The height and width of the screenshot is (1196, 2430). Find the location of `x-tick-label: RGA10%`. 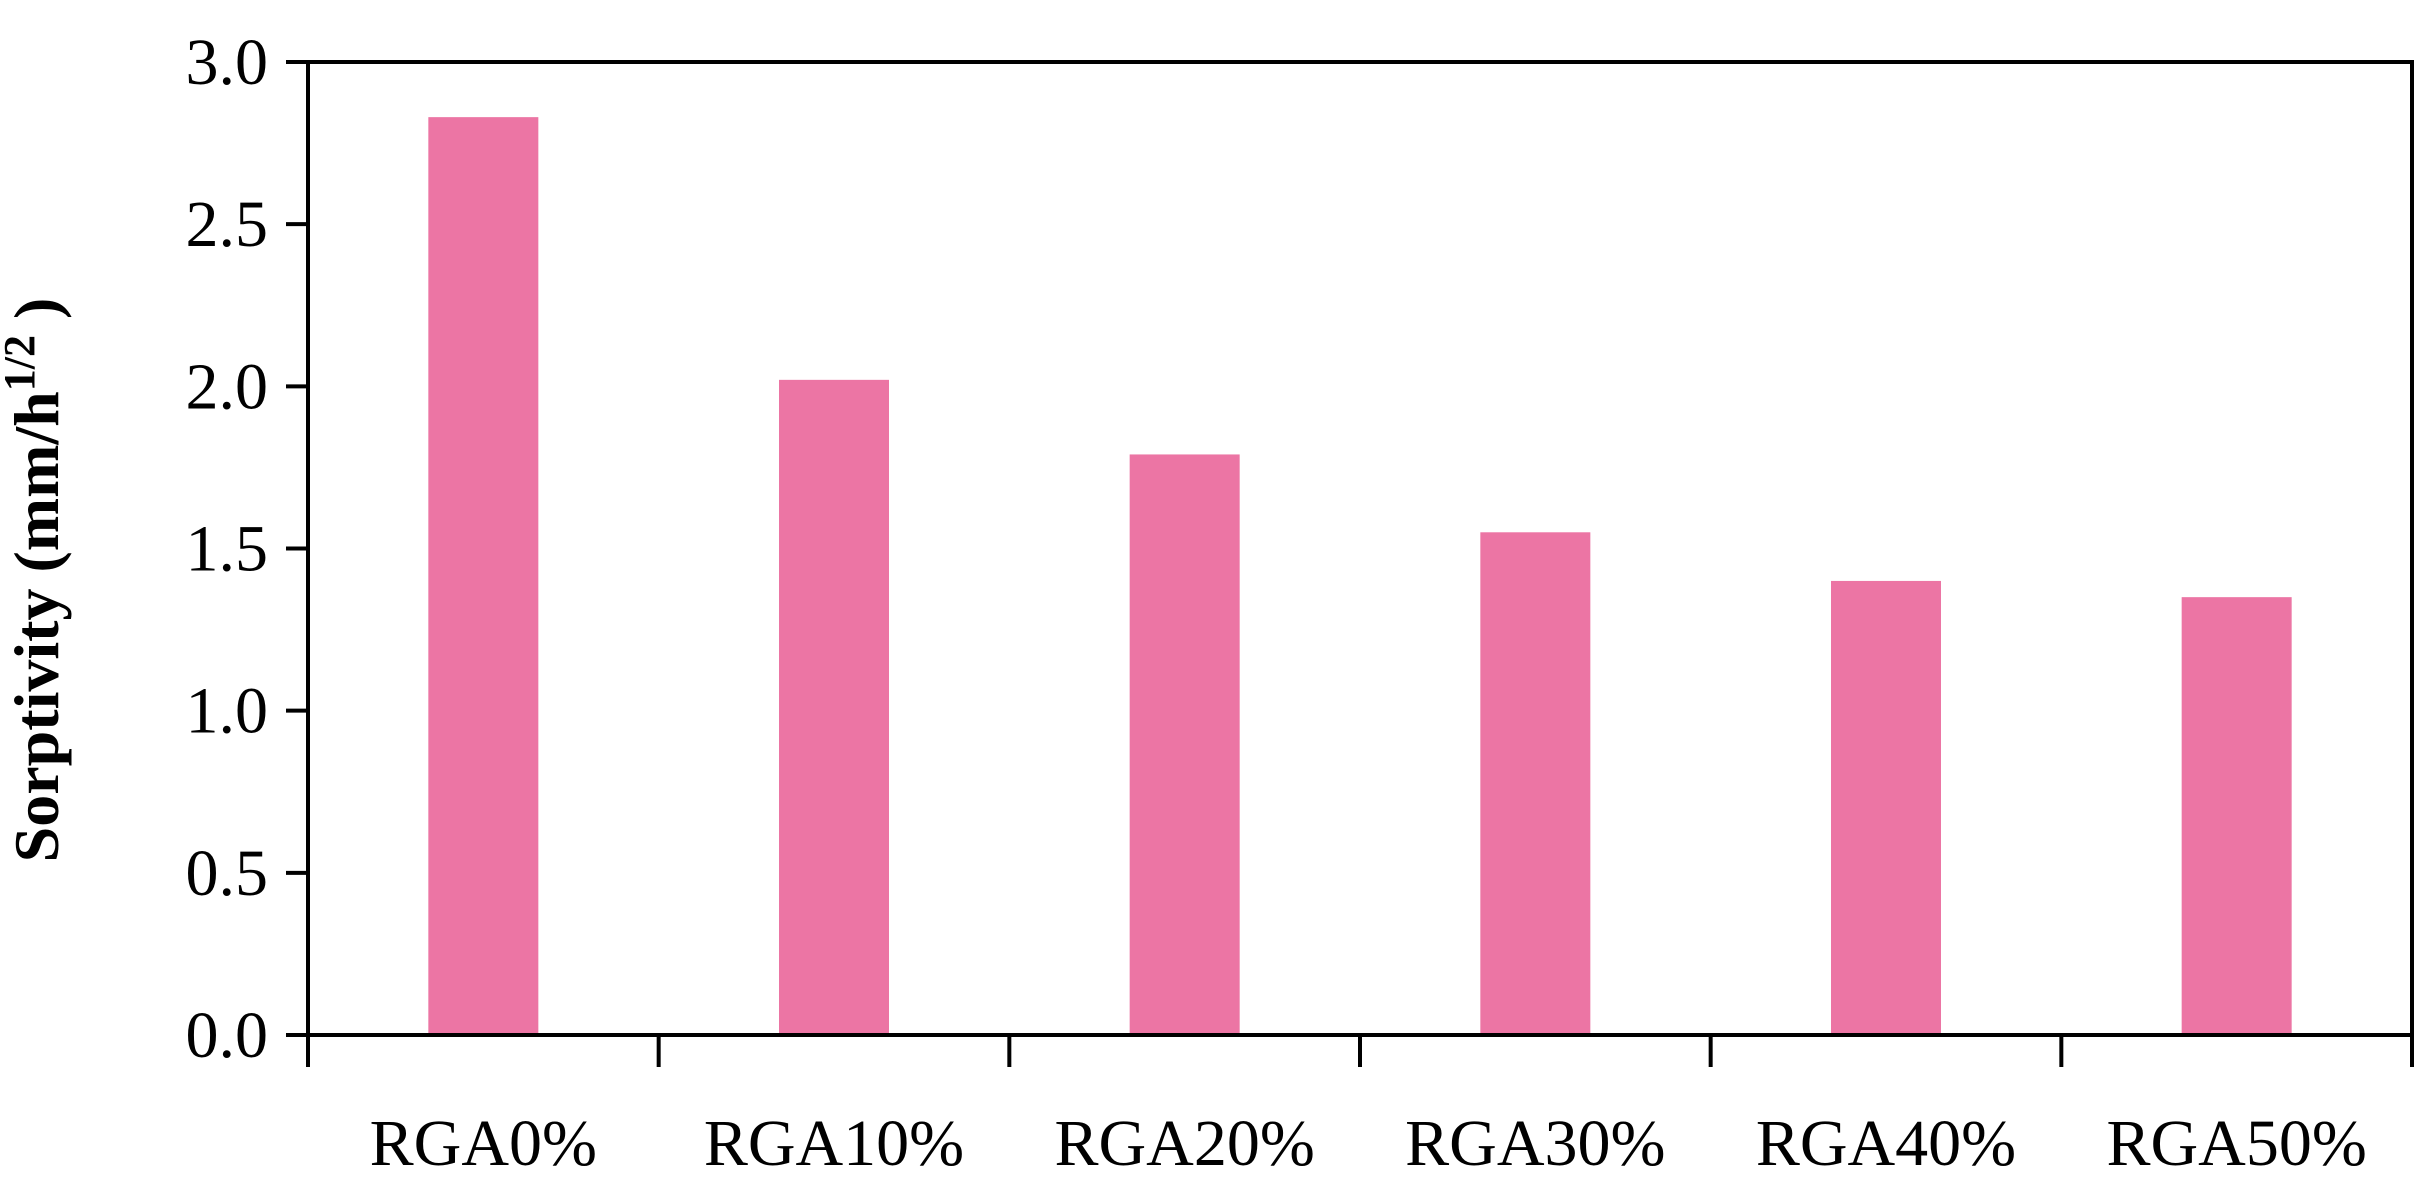

x-tick-label: RGA10% is located at coordinates (834, 1143).